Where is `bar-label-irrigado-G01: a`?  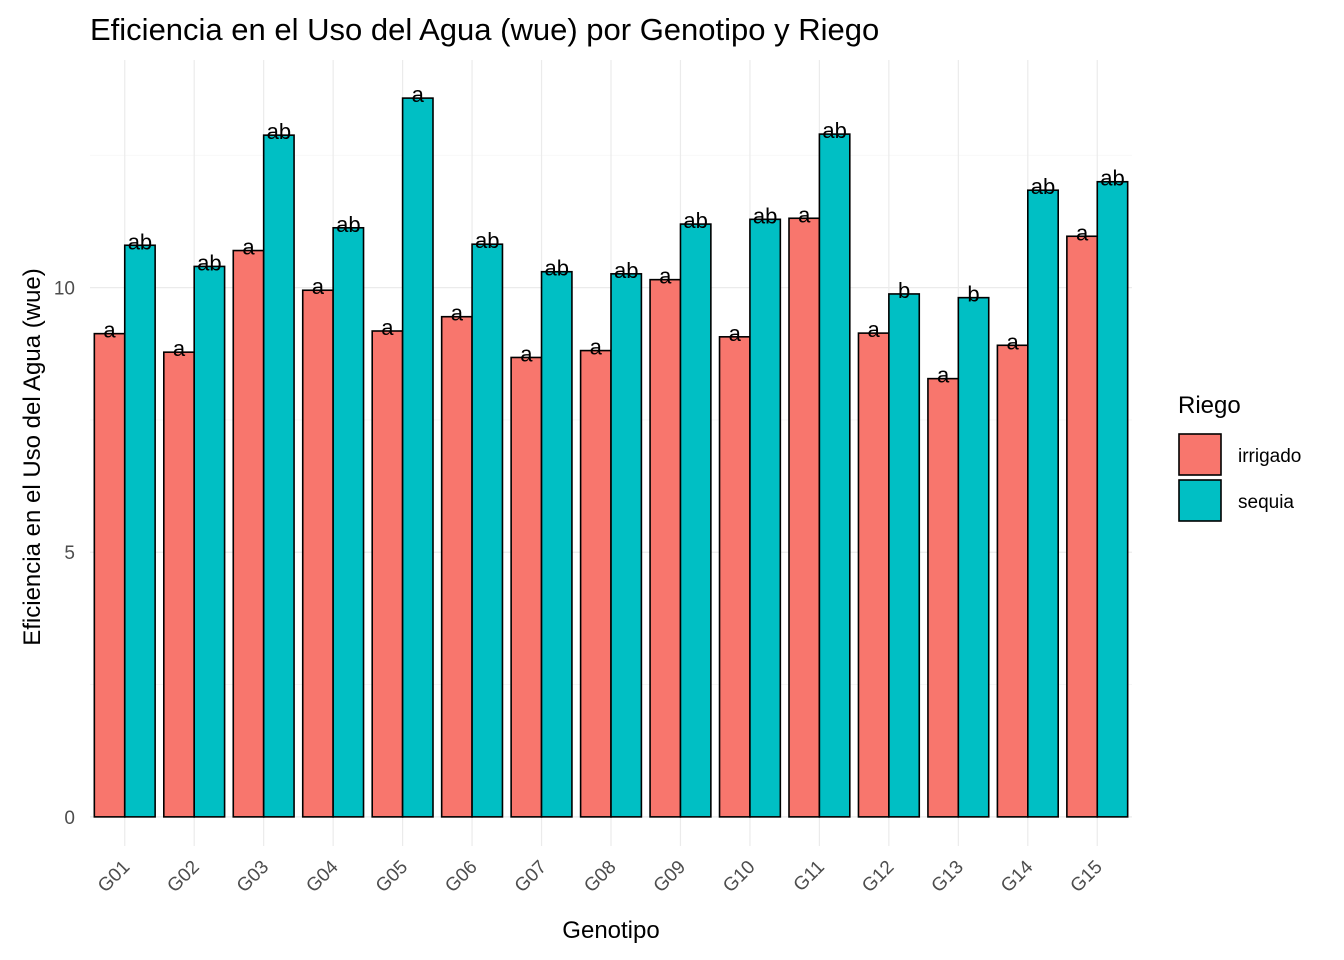 bar-label-irrigado-G01: a is located at coordinates (109, 330).